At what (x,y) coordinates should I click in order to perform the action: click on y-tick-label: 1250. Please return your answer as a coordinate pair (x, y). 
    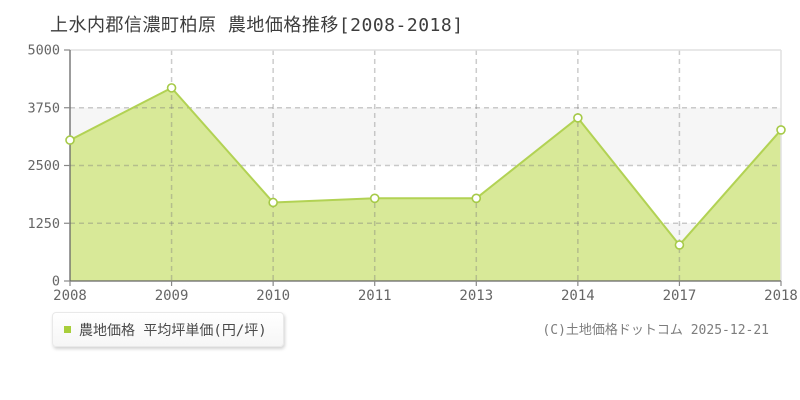
    Looking at the image, I should click on (43, 224).